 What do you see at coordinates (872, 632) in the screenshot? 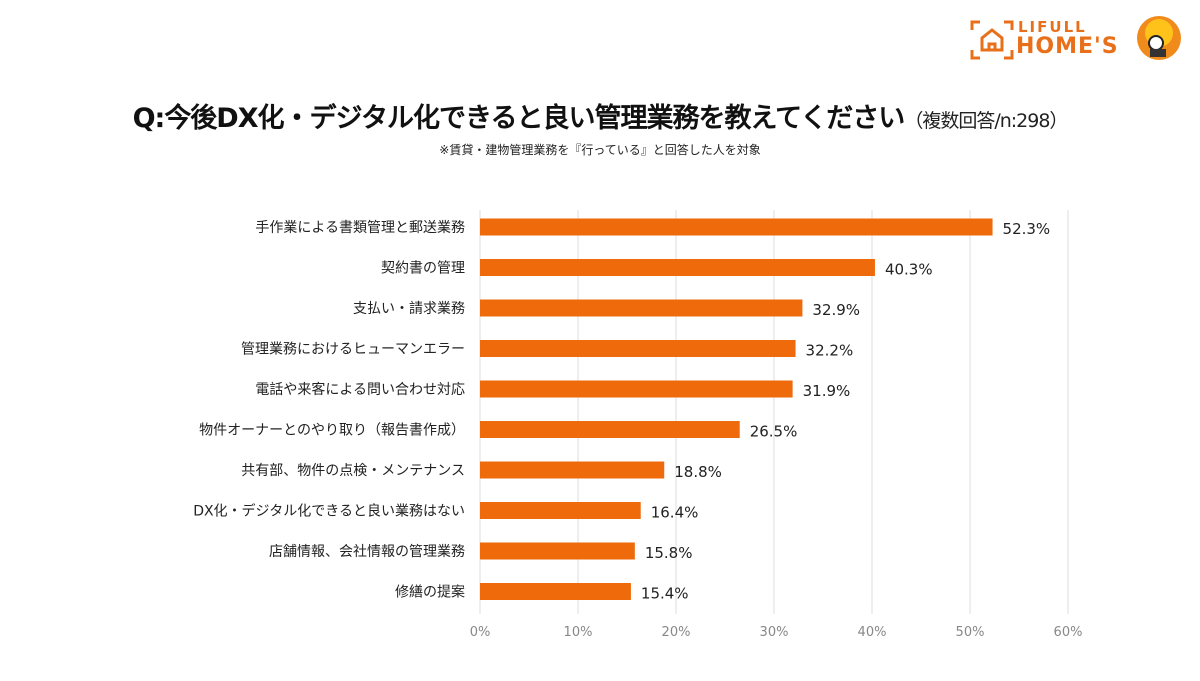
I see `x-tick-label: 40%` at bounding box center [872, 632].